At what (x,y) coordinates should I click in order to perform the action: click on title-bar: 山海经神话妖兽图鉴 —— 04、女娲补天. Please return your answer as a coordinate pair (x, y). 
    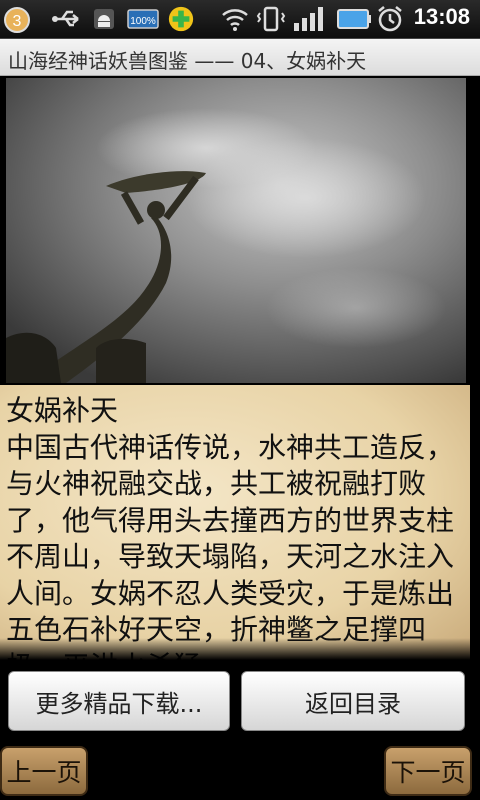
    Looking at the image, I should click on (240, 57).